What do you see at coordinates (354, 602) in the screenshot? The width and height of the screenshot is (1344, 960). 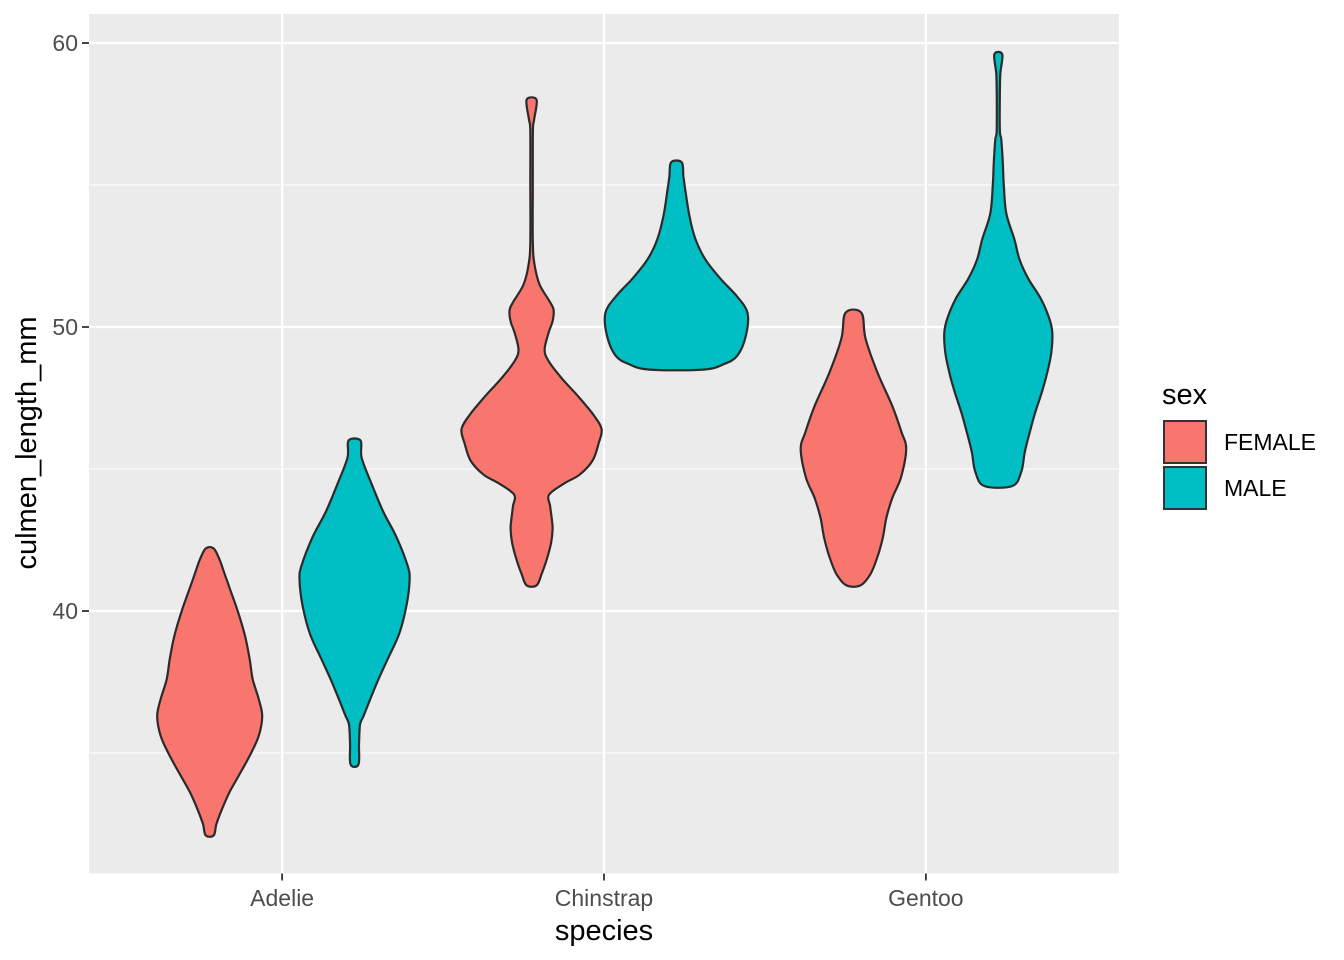 I see `violin-adelie-male` at bounding box center [354, 602].